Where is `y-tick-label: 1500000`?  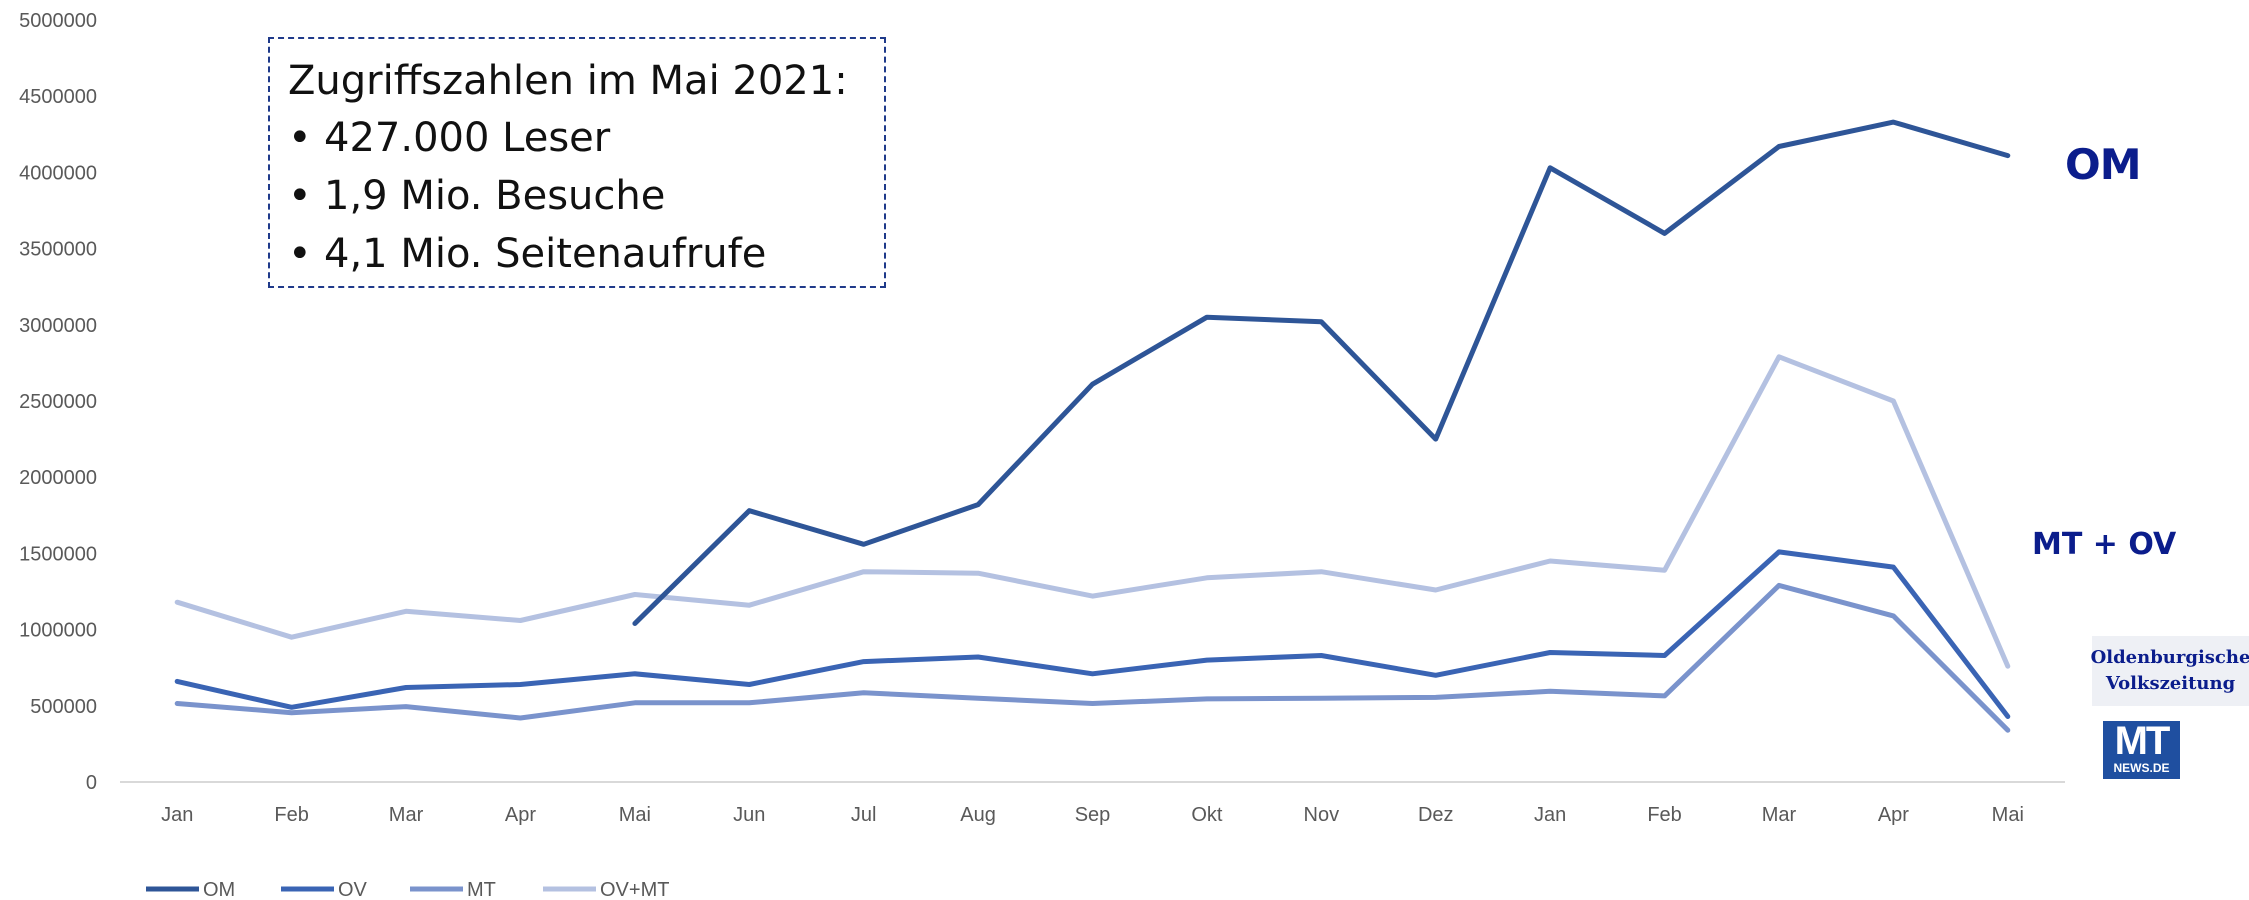 y-tick-label: 1500000 is located at coordinates (58, 554).